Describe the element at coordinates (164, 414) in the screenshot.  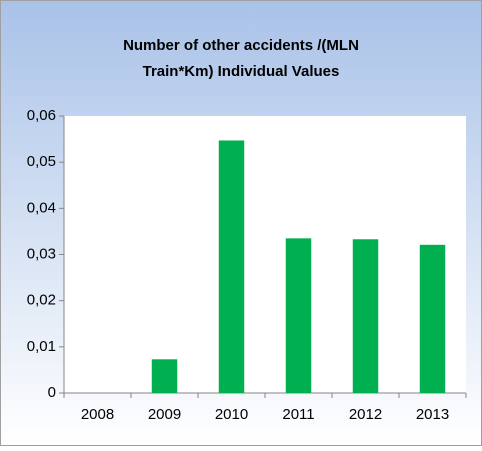
I see `x-tick-label: 2009` at that location.